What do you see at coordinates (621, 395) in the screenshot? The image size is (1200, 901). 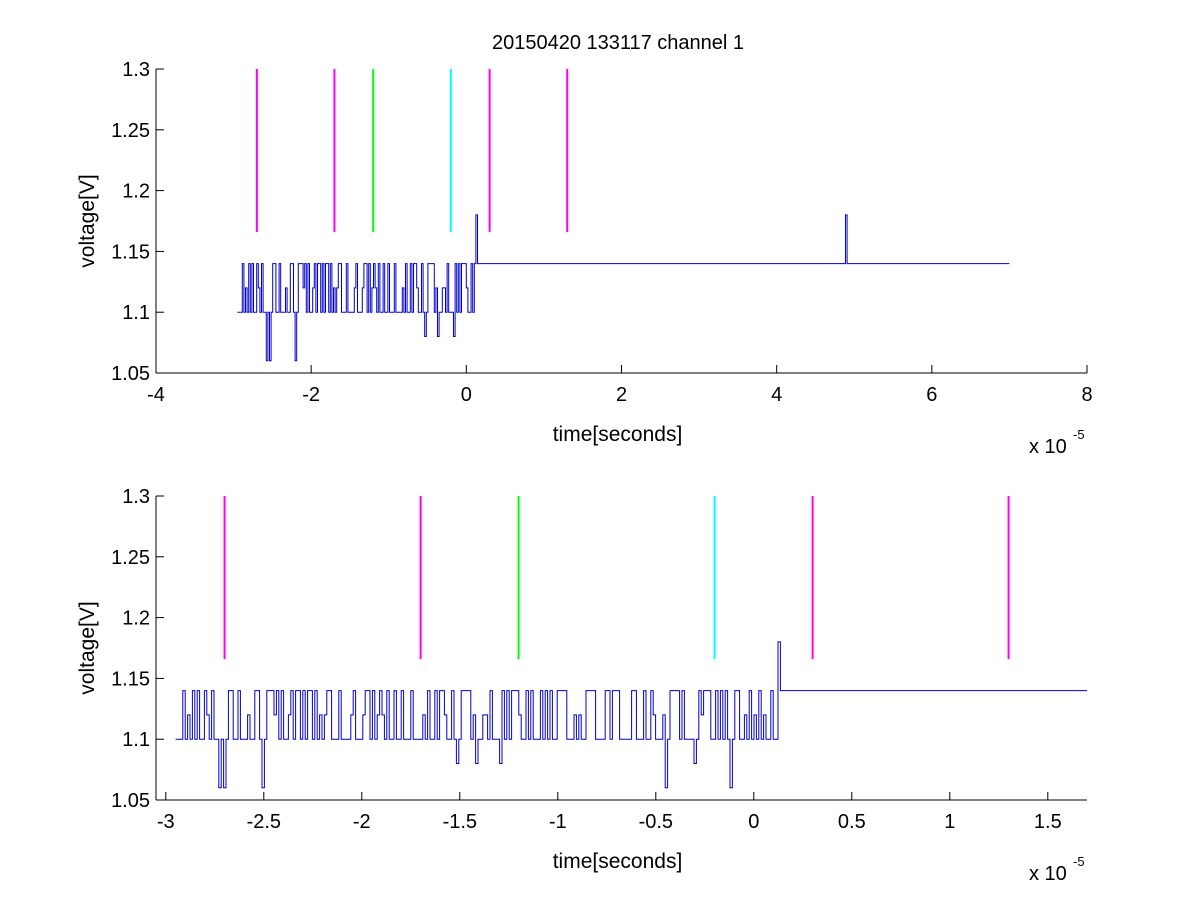 I see `x-tick-label: 2` at bounding box center [621, 395].